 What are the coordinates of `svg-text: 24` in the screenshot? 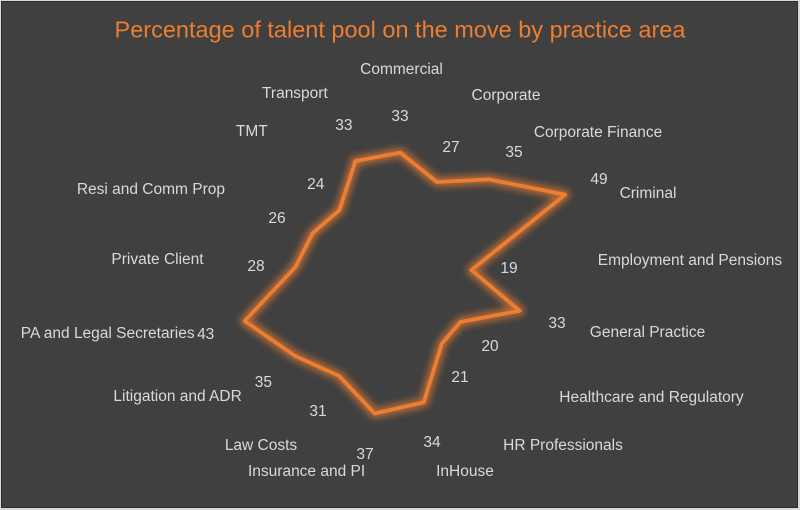 It's located at (316, 184).